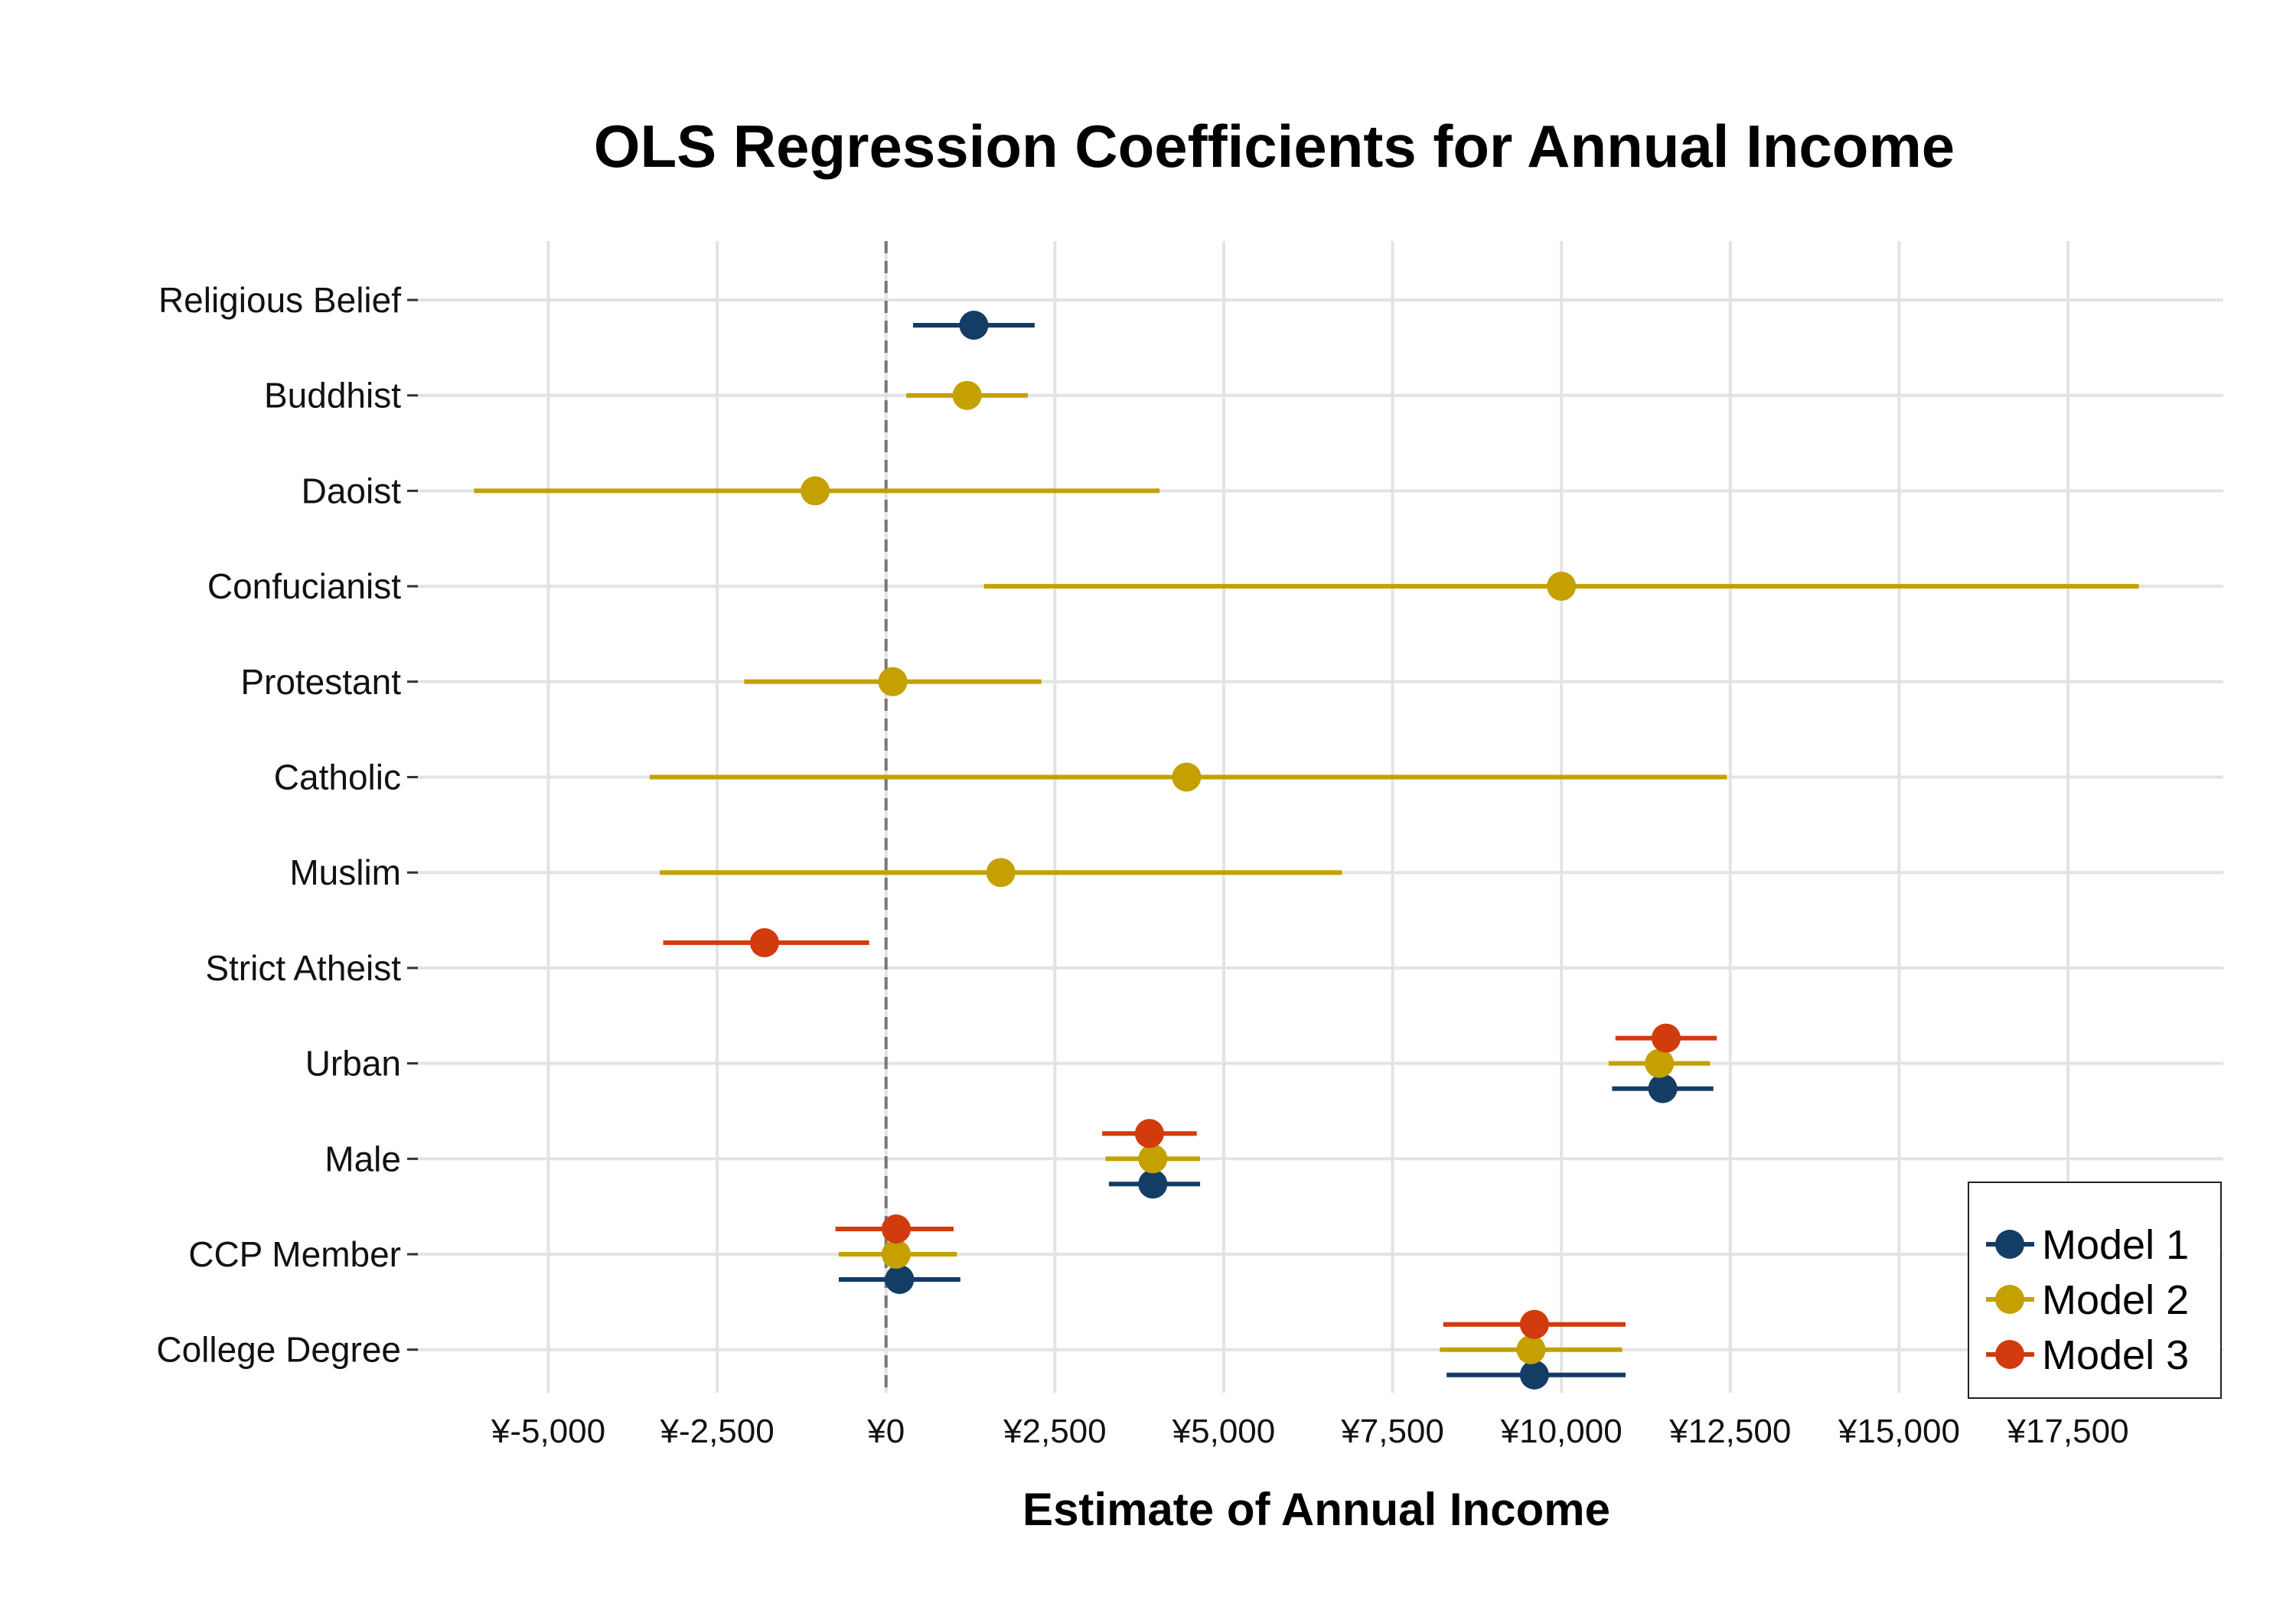 This screenshot has height=1607, width=2296. Describe the element at coordinates (548, 1432) in the screenshot. I see `x-tick-label: ¥-5,000` at that location.